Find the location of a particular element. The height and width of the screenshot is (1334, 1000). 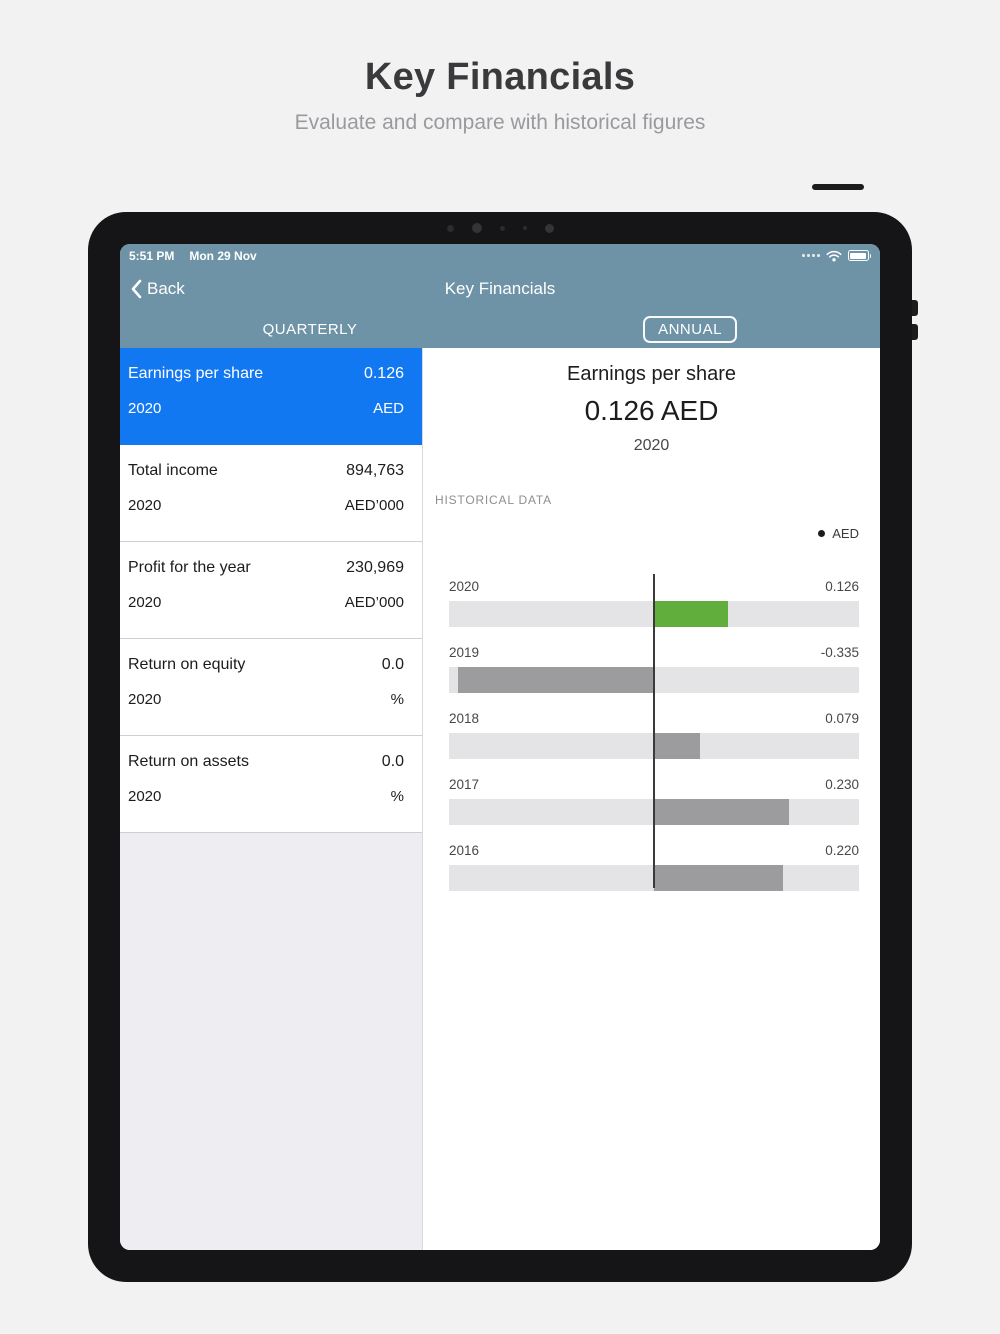

metric-value: 0.126 is located at coordinates (383, 373).